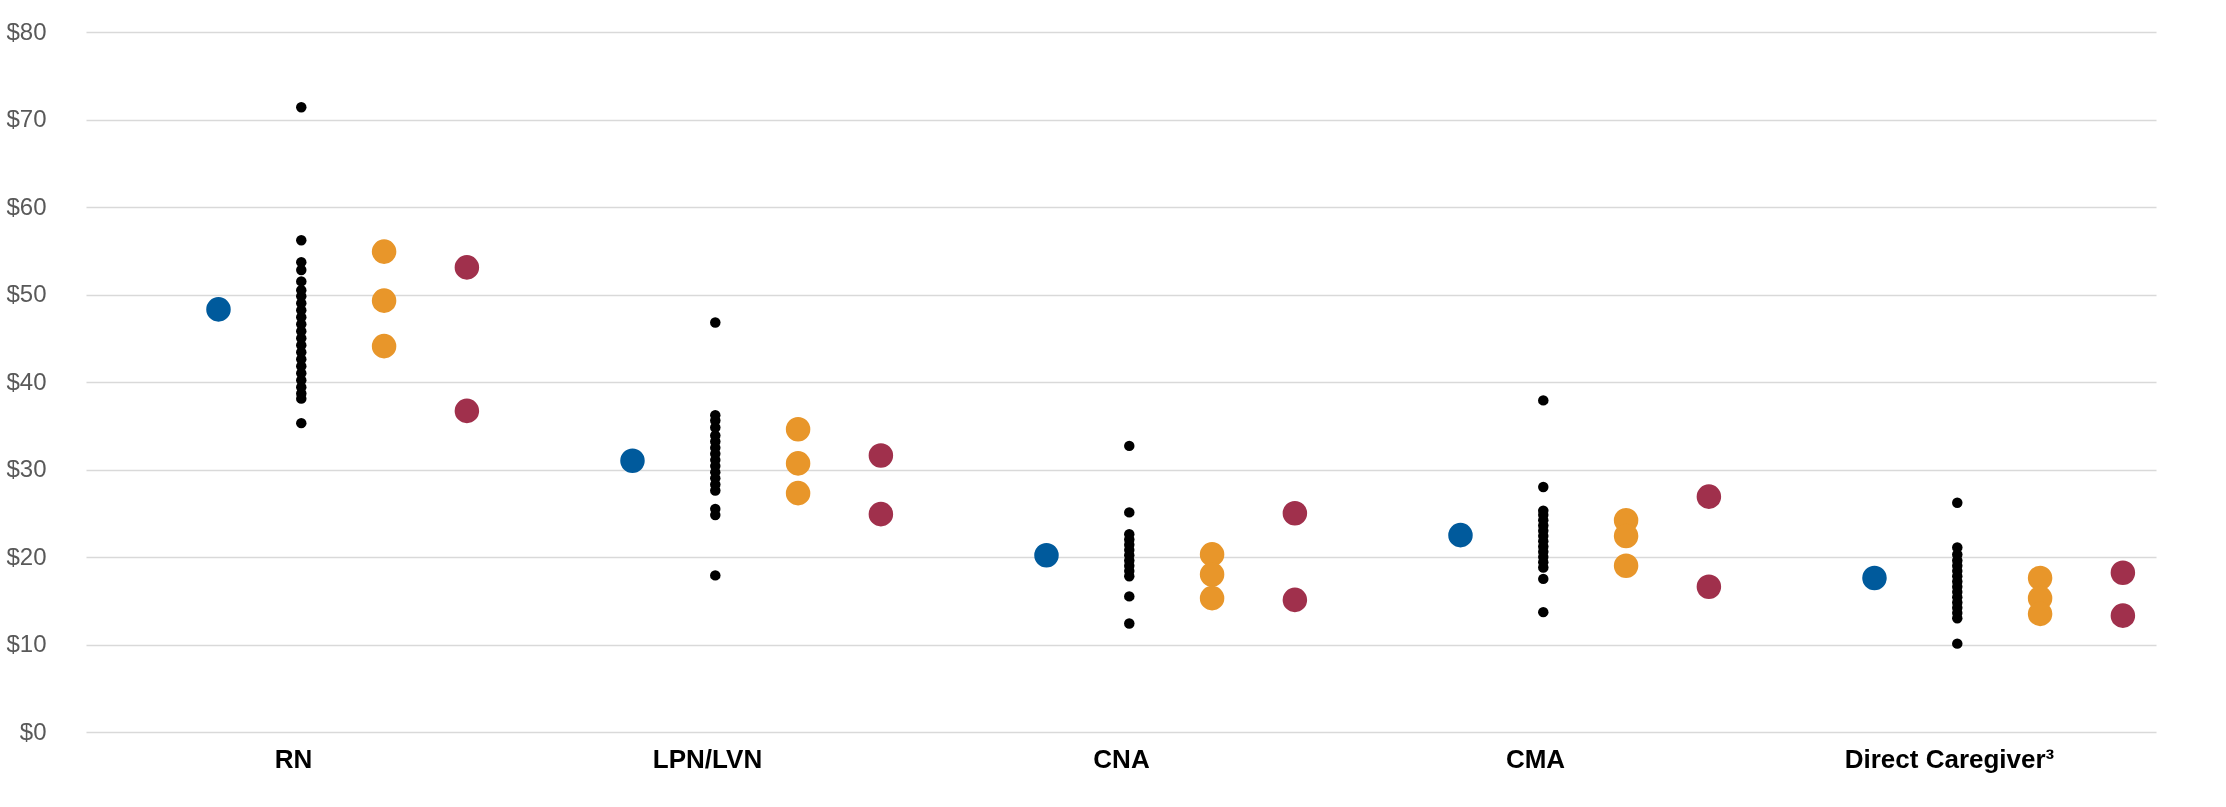 The width and height of the screenshot is (2226, 807). I want to click on y-tick-label: $10, so click(26, 643).